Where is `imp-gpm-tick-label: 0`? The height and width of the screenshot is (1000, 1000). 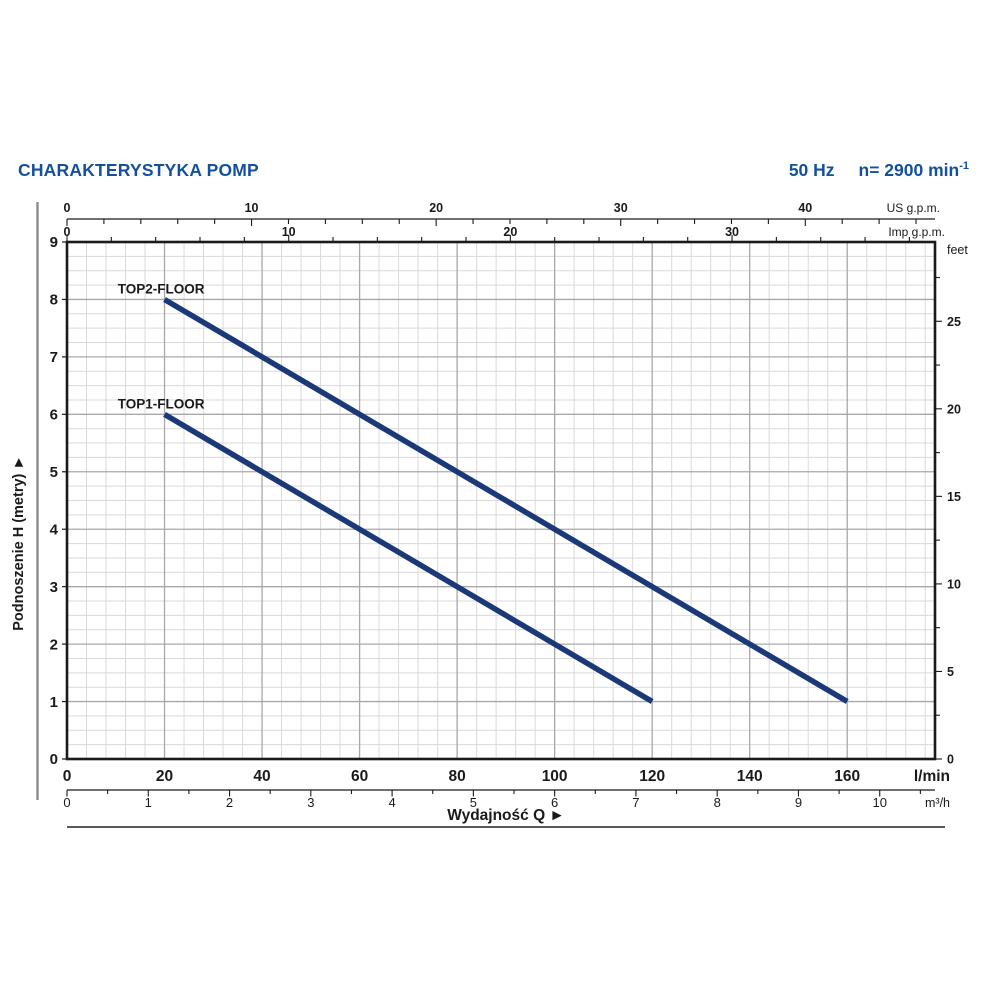 imp-gpm-tick-label: 0 is located at coordinates (67, 232).